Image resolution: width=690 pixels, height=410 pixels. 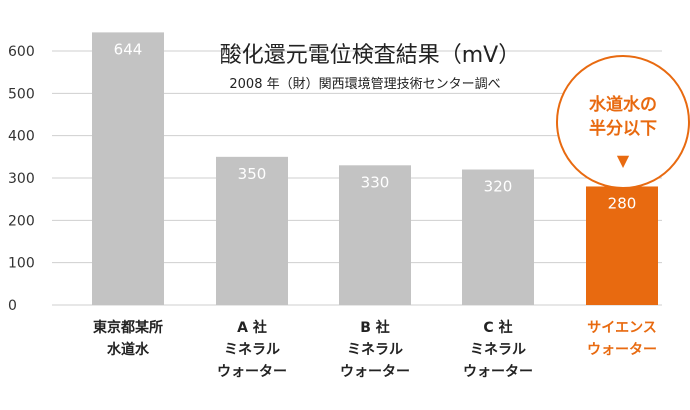 I want to click on y-tick-label: 600, so click(x=21, y=52).